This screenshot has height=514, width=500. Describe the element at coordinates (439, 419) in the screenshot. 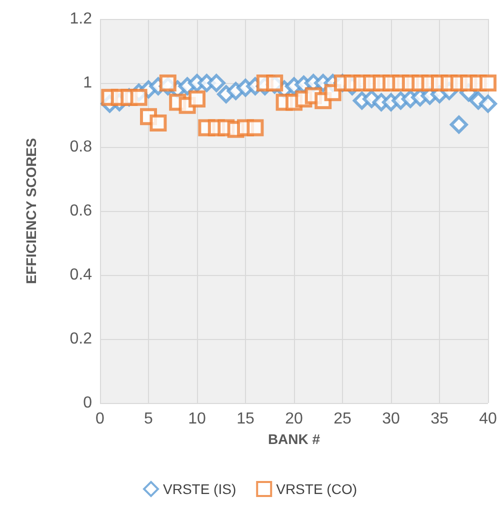

I see `x-tick-label: 35` at that location.